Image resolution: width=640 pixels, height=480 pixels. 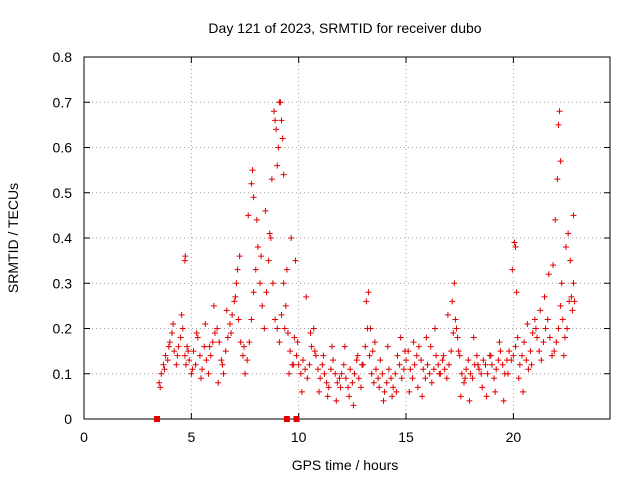 I want to click on x-axis-label: GPS time / hours, so click(x=345, y=465).